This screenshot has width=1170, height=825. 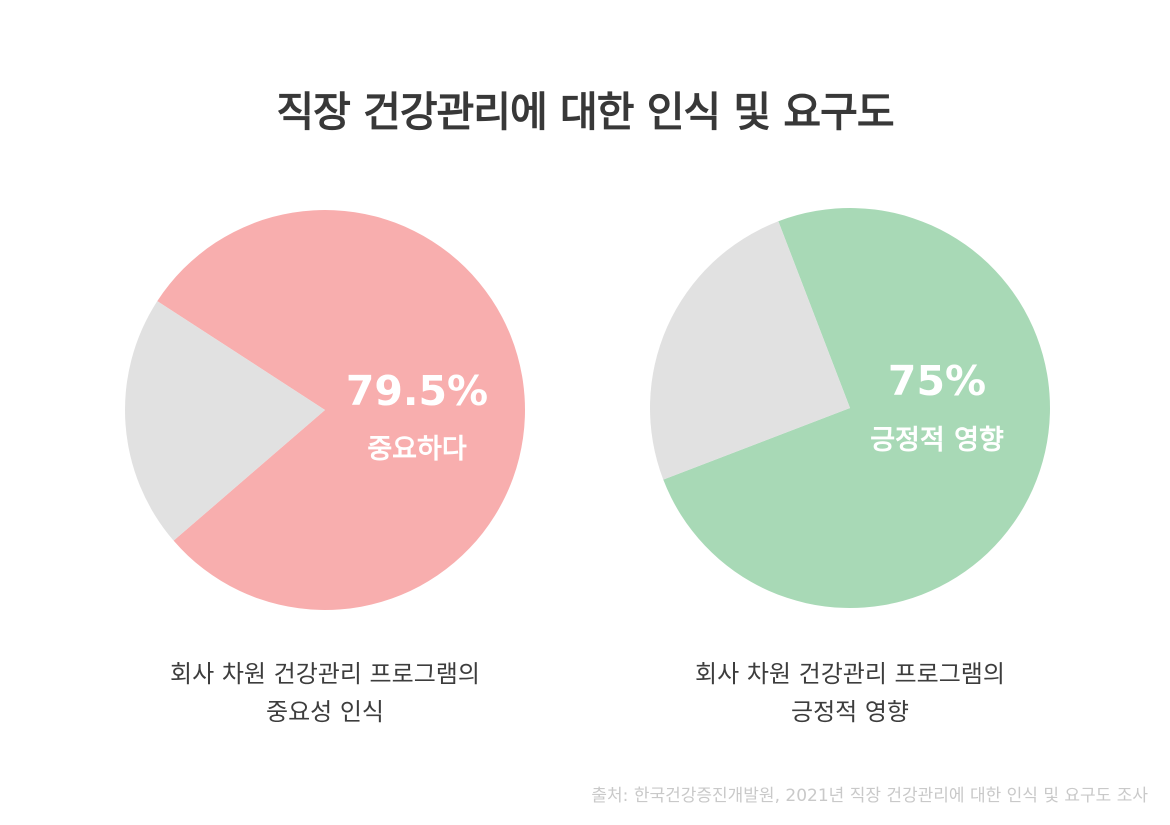 What do you see at coordinates (325, 712) in the screenshot?
I see `caption-line-2: 중요성 인식` at bounding box center [325, 712].